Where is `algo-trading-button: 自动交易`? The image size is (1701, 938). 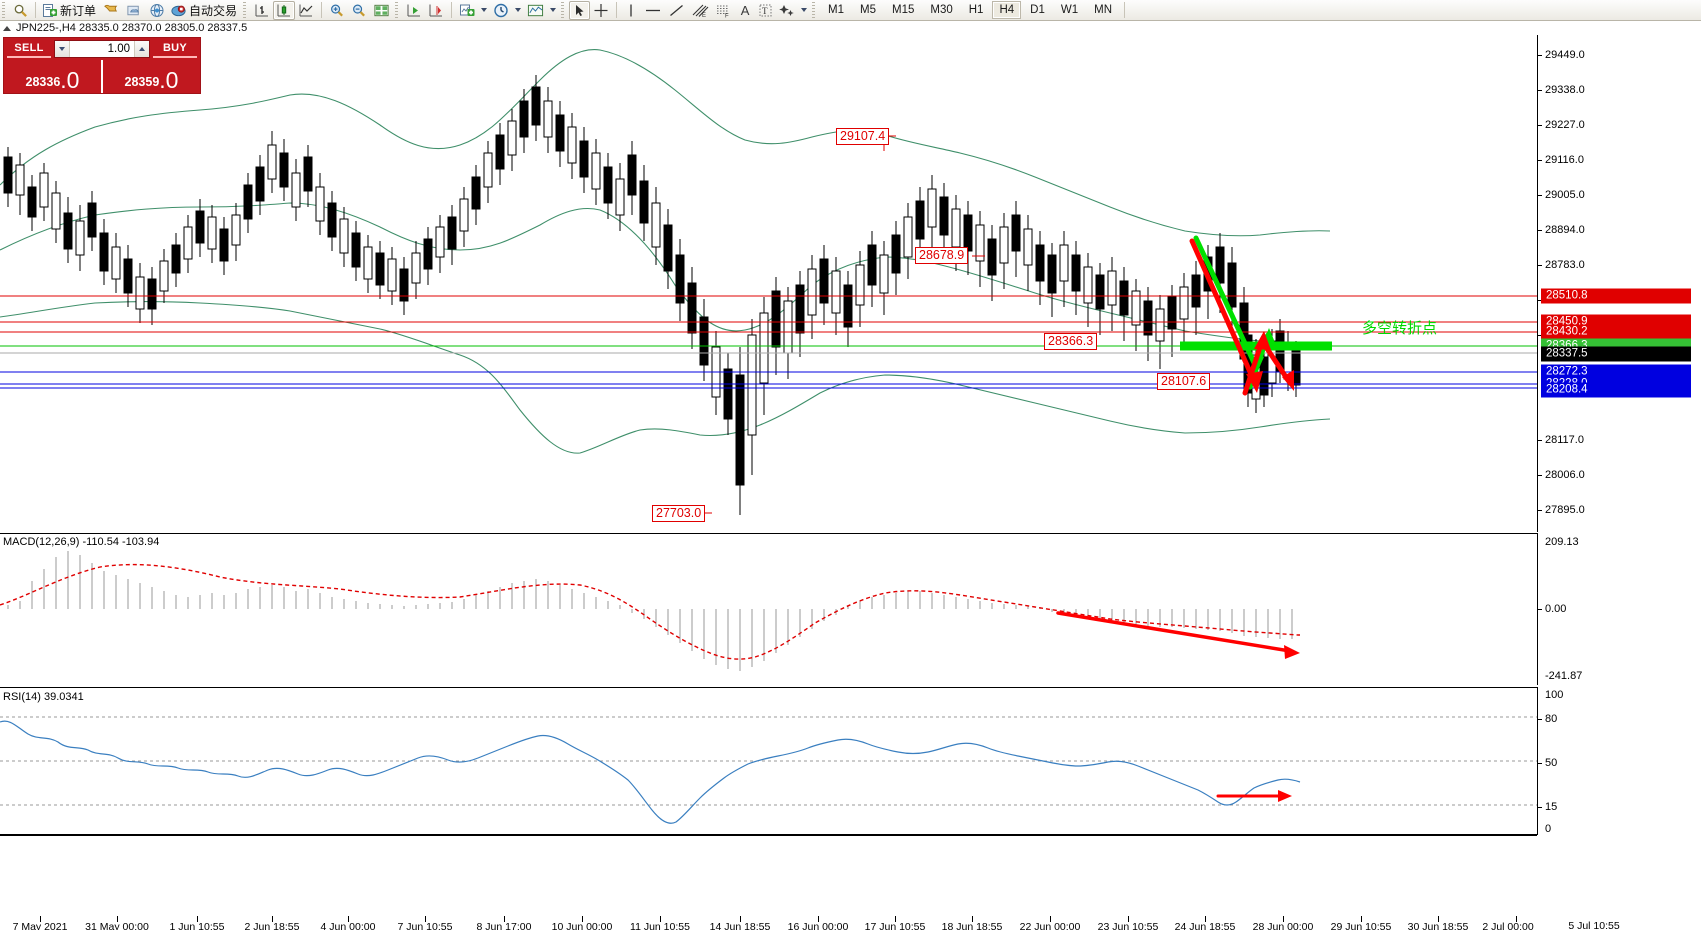
algo-trading-button: 自动交易 is located at coordinates (204, 10).